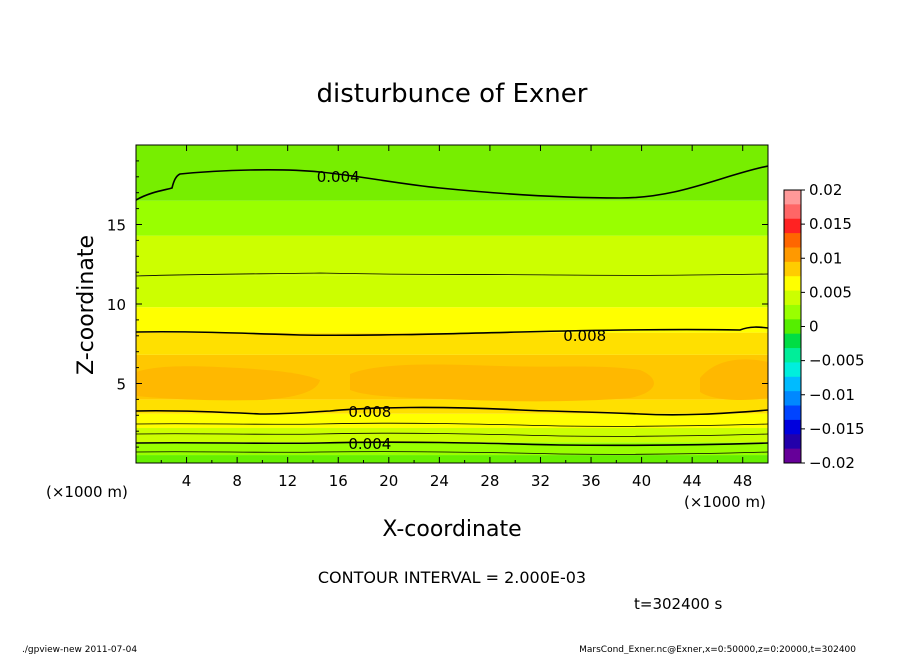  I want to click on y-tick-label-0: 5, so click(121, 385).